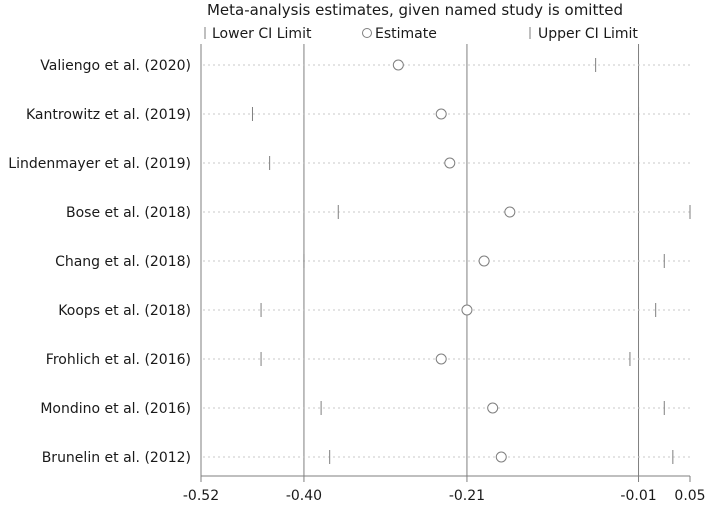 This screenshot has height=505, width=712. What do you see at coordinates (367, 33) in the screenshot?
I see `legend-estimate-marker` at bounding box center [367, 33].